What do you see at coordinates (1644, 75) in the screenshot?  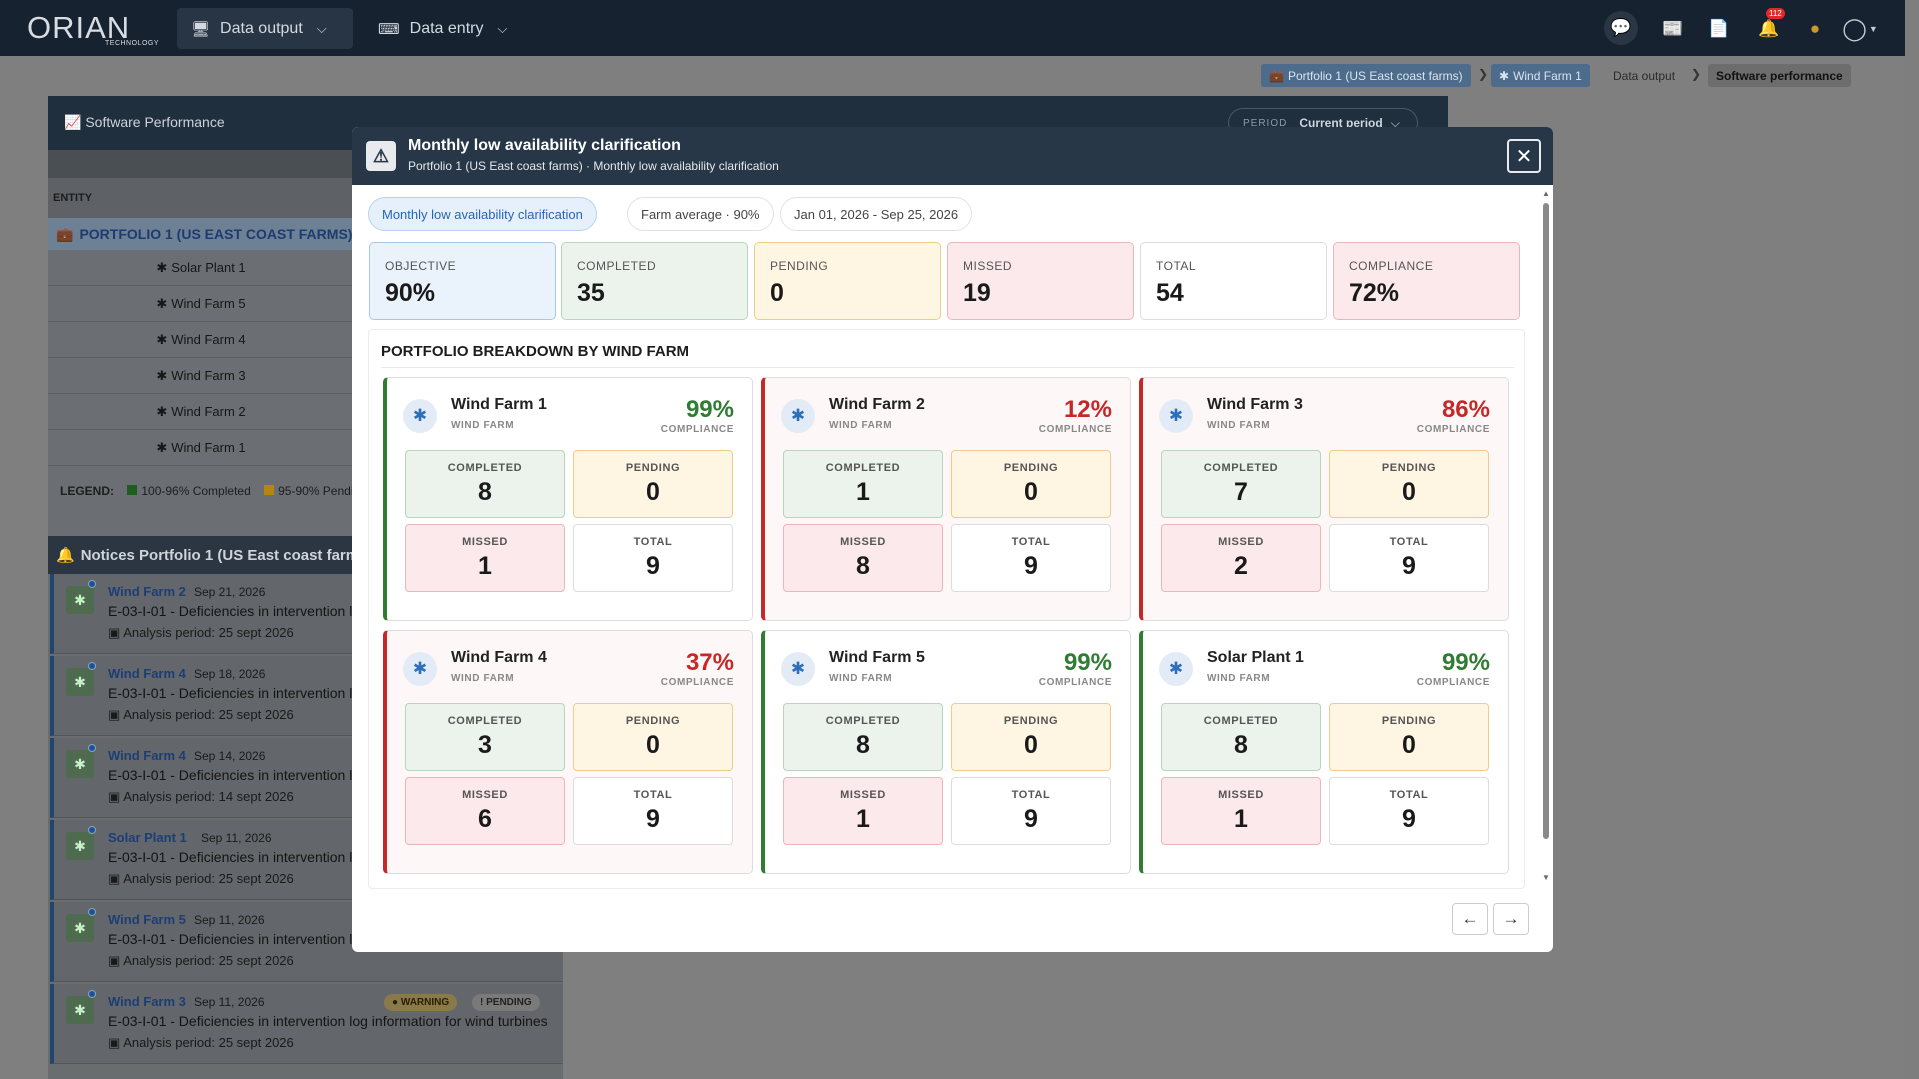 I see `breadcrumb-data-output: Data output` at bounding box center [1644, 75].